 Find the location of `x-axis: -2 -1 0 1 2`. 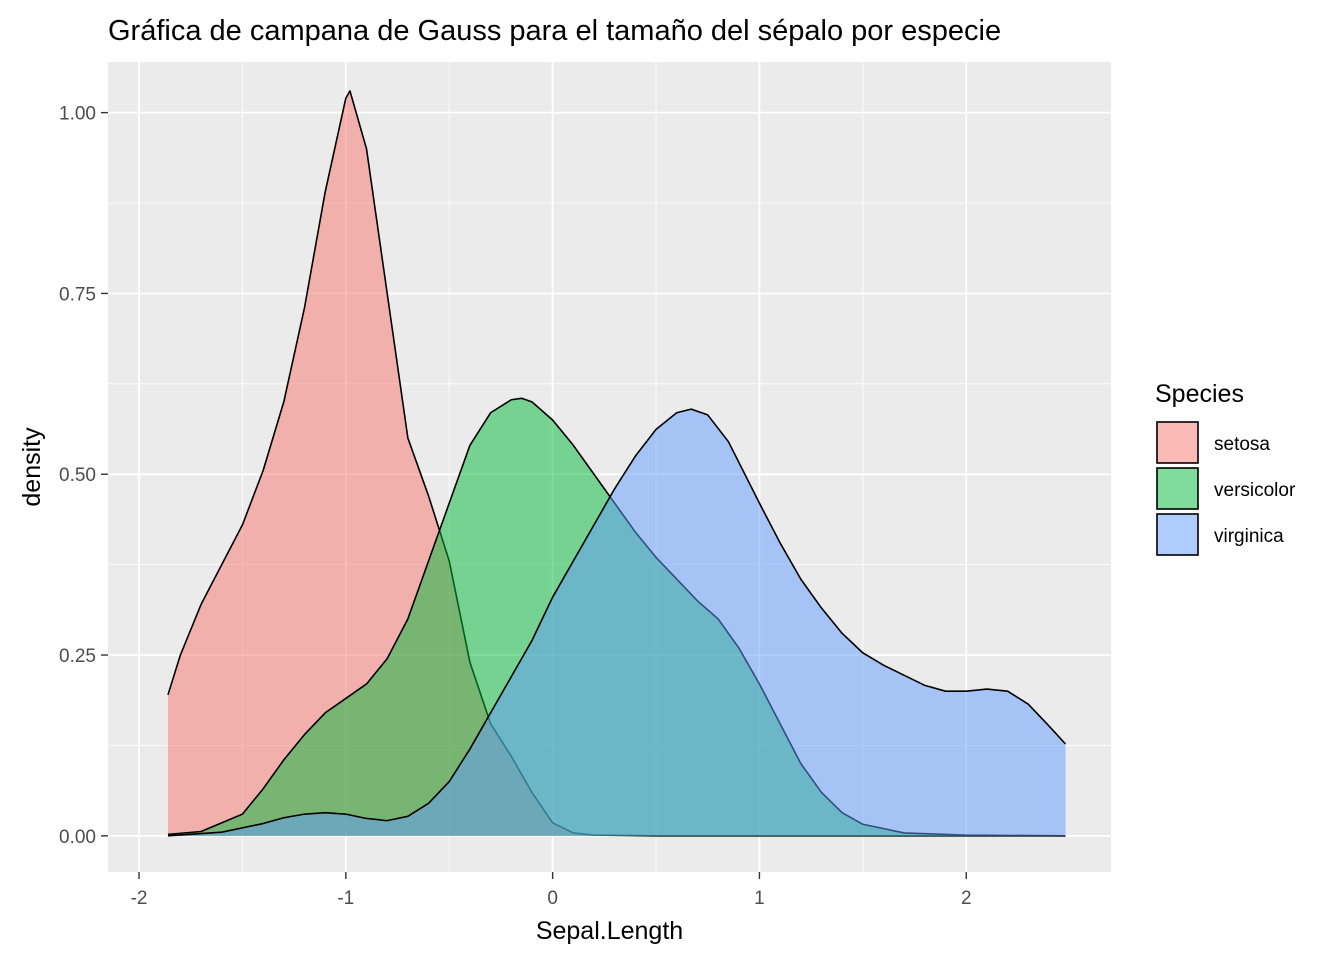

x-axis: -2 -1 0 1 2 is located at coordinates (551, 890).